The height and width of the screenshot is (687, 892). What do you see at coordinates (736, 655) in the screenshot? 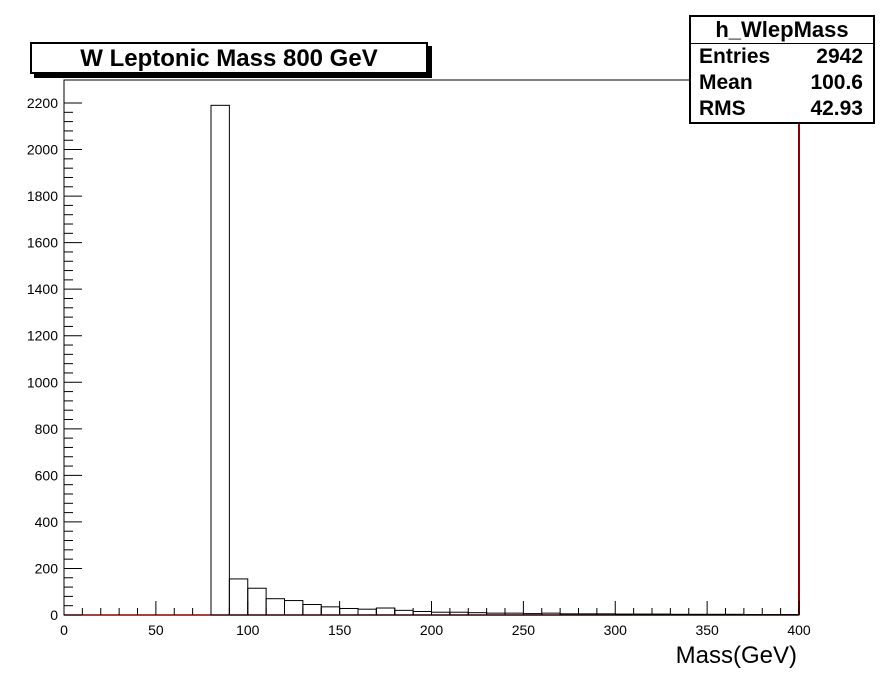
I see `x-axis-label: Mass(GeV)` at bounding box center [736, 655].